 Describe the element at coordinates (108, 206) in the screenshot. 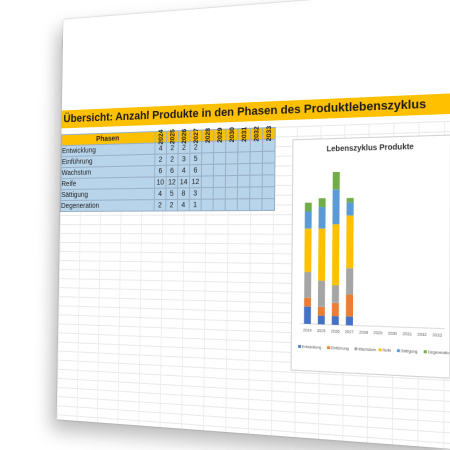

I see `phase-name-cell: Degeneration` at that location.